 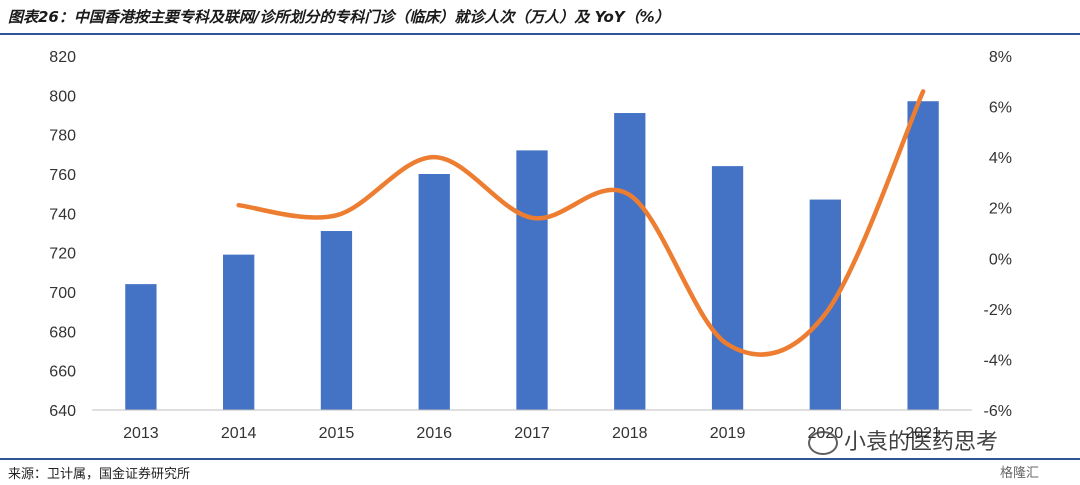 What do you see at coordinates (62, 214) in the screenshot?
I see `left-tick-label: 740` at bounding box center [62, 214].